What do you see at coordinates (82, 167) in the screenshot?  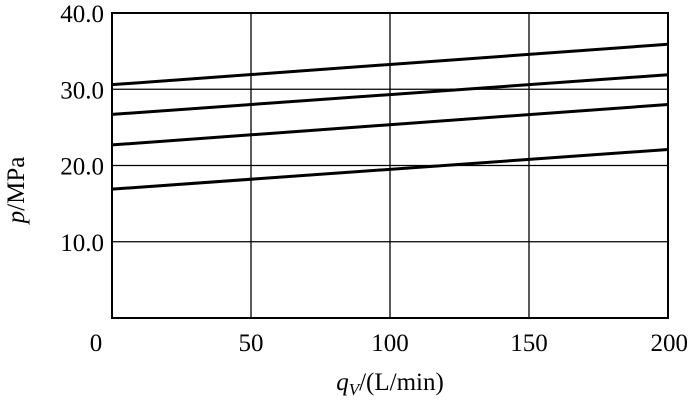 I see `y-tick-label-1: 20.0` at bounding box center [82, 167].